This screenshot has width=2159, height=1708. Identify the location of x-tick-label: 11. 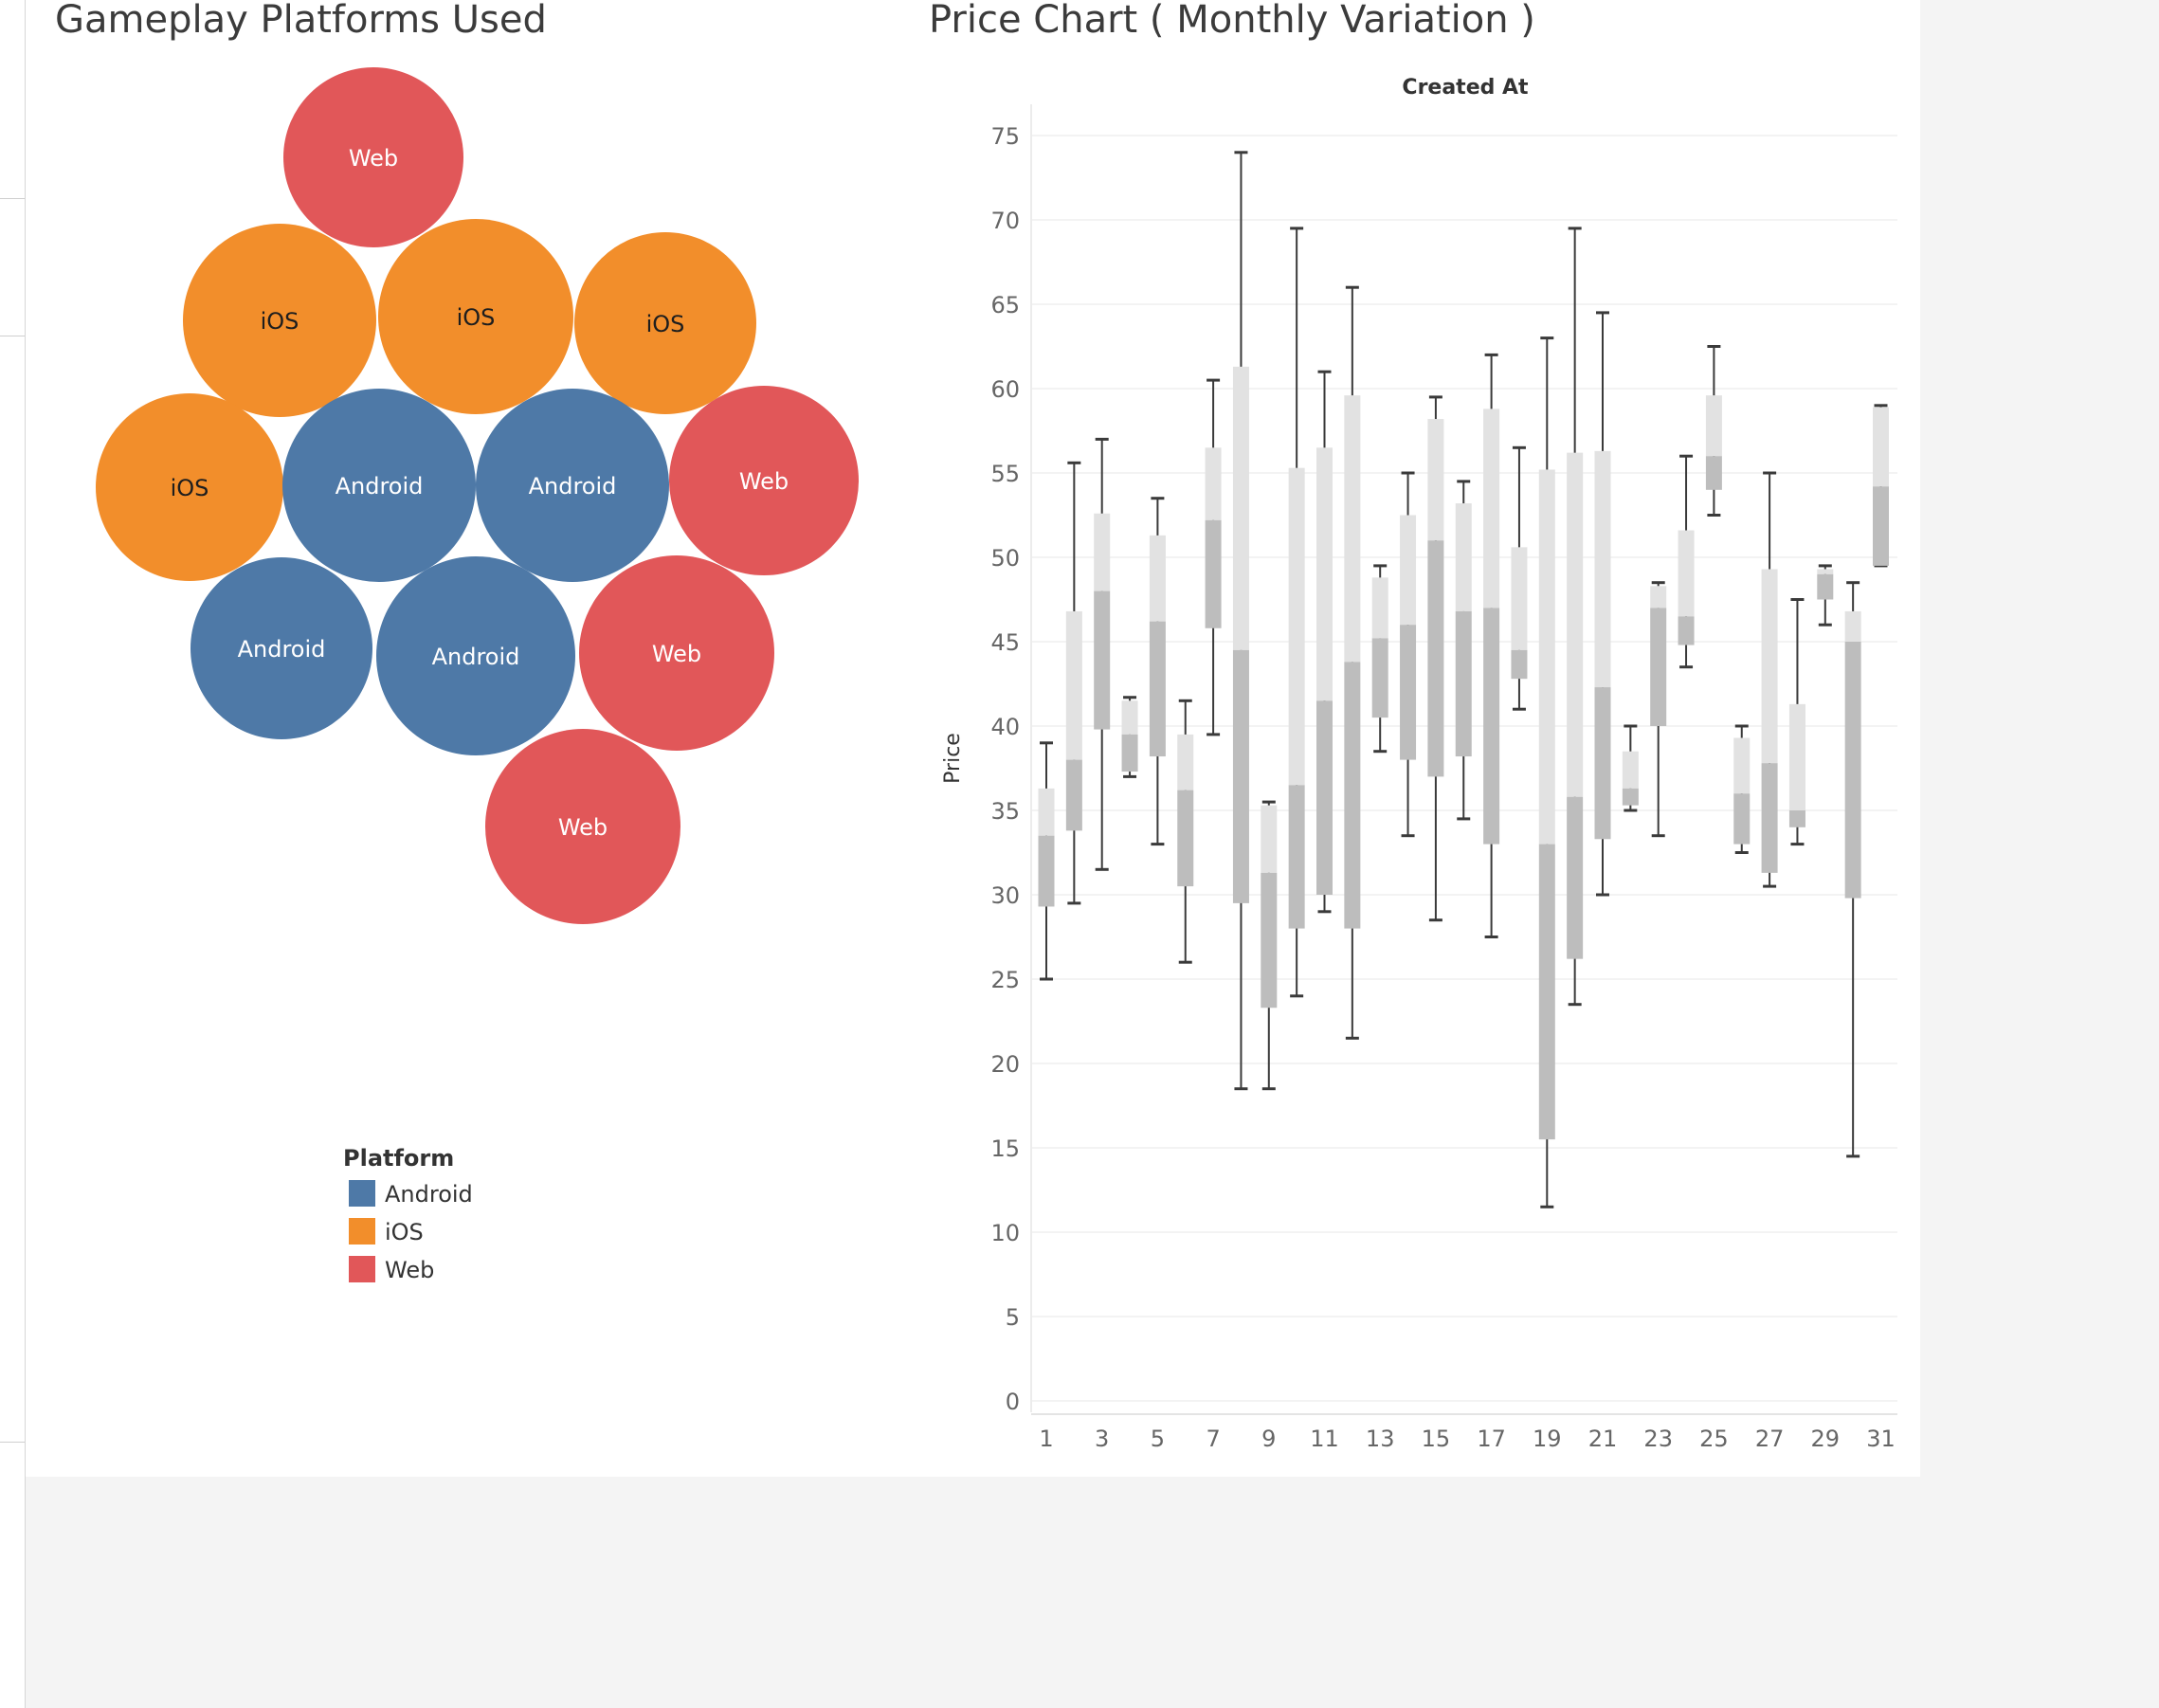
(1324, 1439).